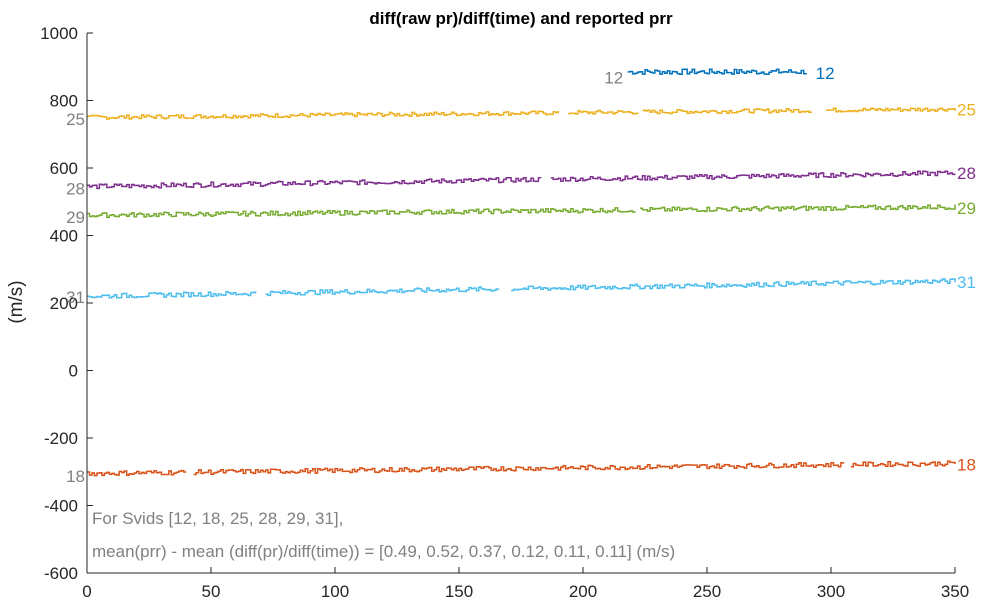 This screenshot has height=605, width=982. Describe the element at coordinates (335, 591) in the screenshot. I see `x-tick-label: 100` at that location.